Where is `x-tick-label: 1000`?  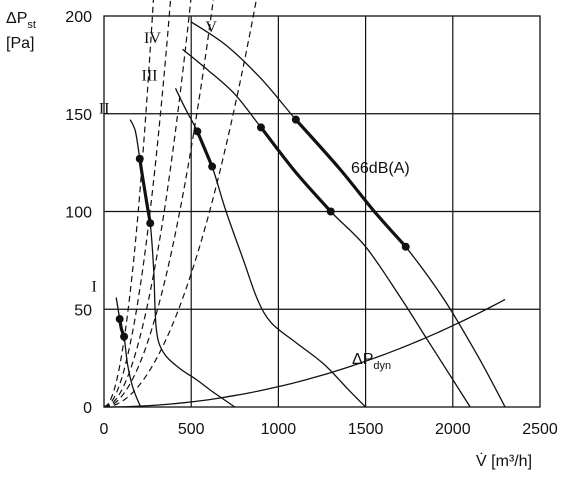
x-tick-label: 1000 is located at coordinates (279, 429).